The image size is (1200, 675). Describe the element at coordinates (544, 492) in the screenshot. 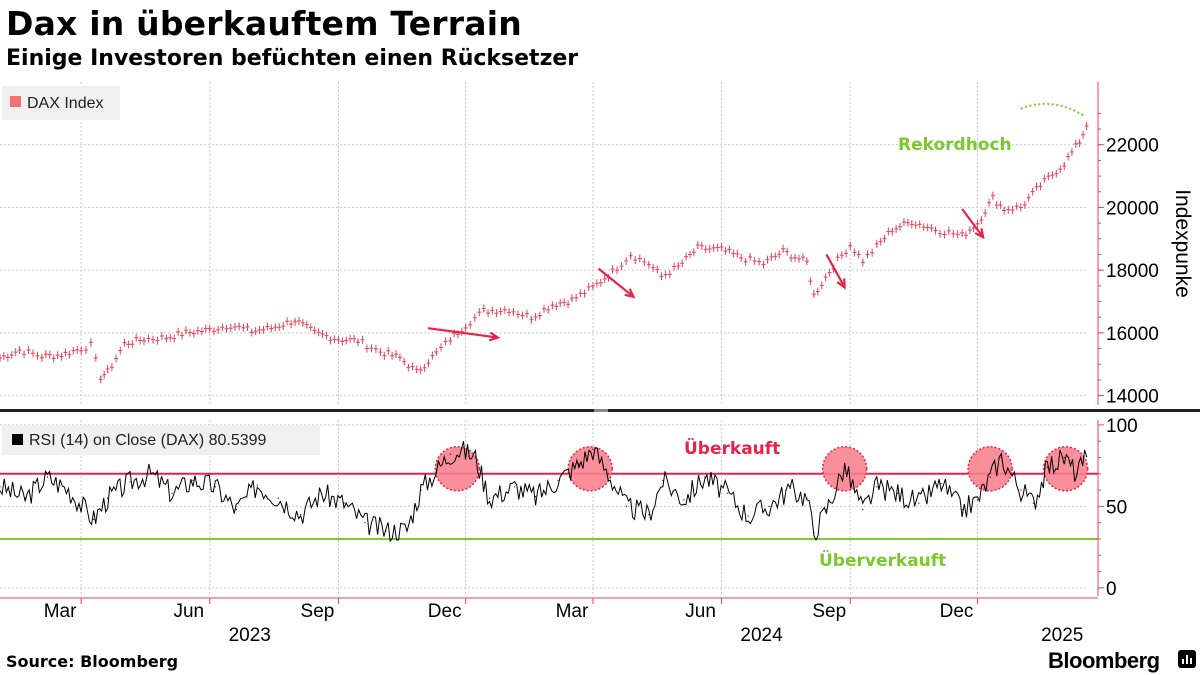

I see `rsi-line` at that location.